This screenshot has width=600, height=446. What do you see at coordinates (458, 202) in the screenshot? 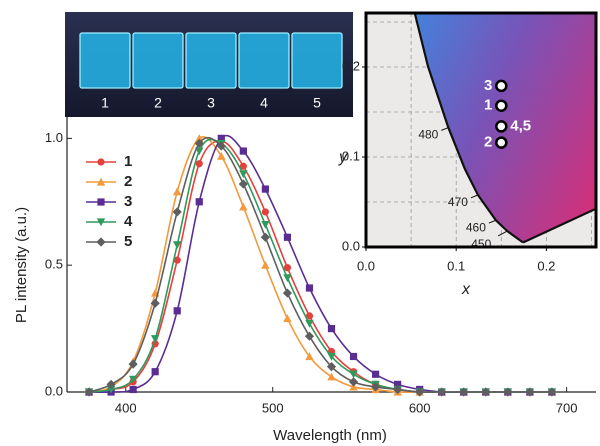
I see `wavelength-label: 470` at bounding box center [458, 202].